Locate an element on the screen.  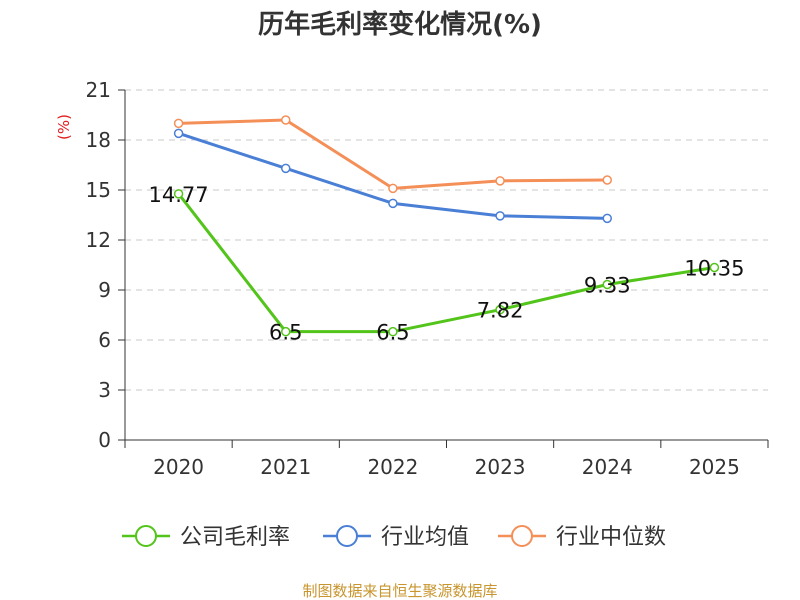
legend: 公司毛利率 行业均值 行业中位数 is located at coordinates (394, 537).